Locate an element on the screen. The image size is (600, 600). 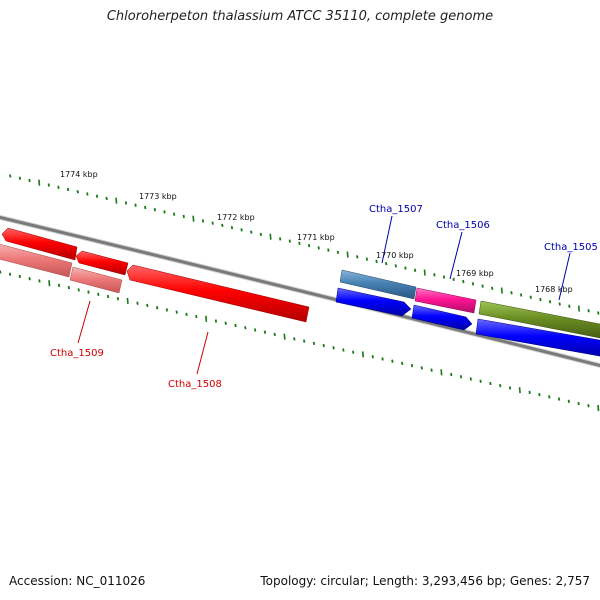
tick-label-1769: 1769 kbp is located at coordinates (475, 273).